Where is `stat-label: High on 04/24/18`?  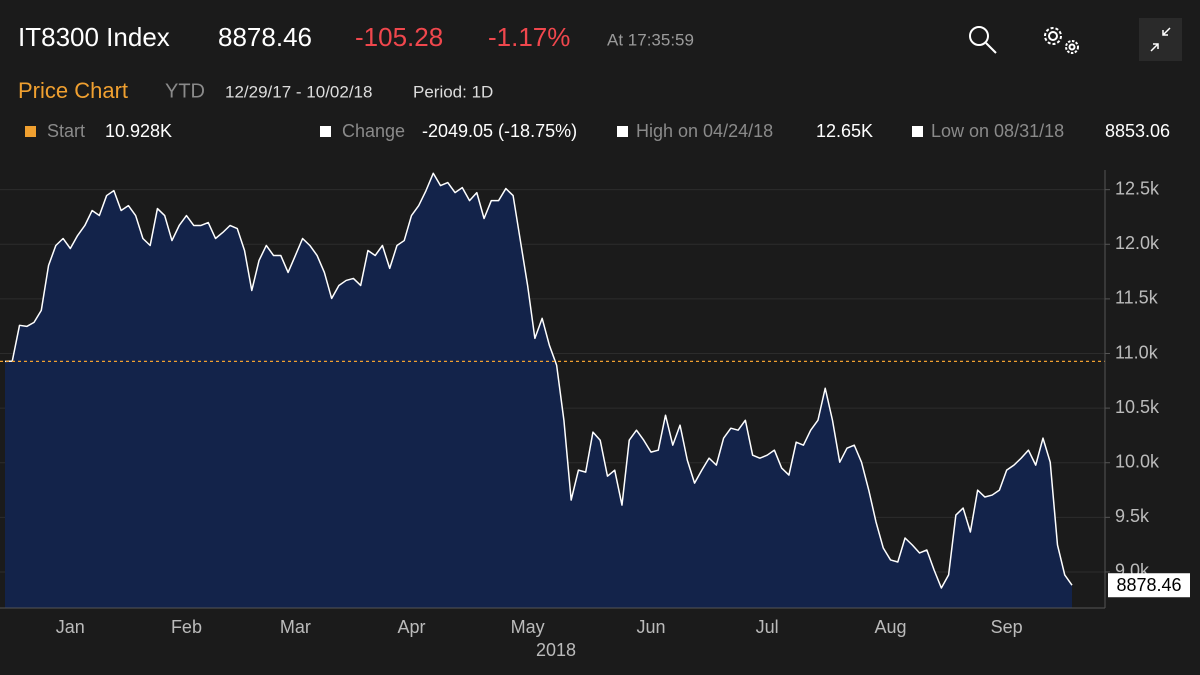
stat-label: High on 04/24/18 is located at coordinates (704, 131).